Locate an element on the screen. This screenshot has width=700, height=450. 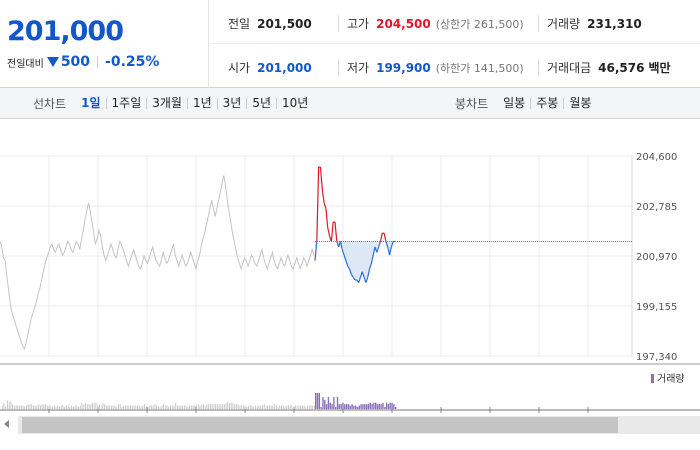
scroll-left-icon is located at coordinates (6, 424).